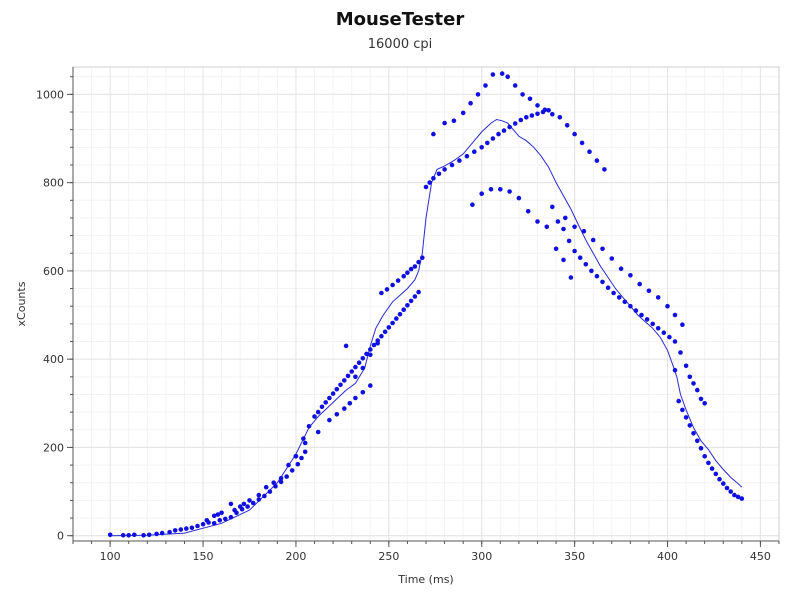  I want to click on y-tick-label: 200, so click(53, 447).